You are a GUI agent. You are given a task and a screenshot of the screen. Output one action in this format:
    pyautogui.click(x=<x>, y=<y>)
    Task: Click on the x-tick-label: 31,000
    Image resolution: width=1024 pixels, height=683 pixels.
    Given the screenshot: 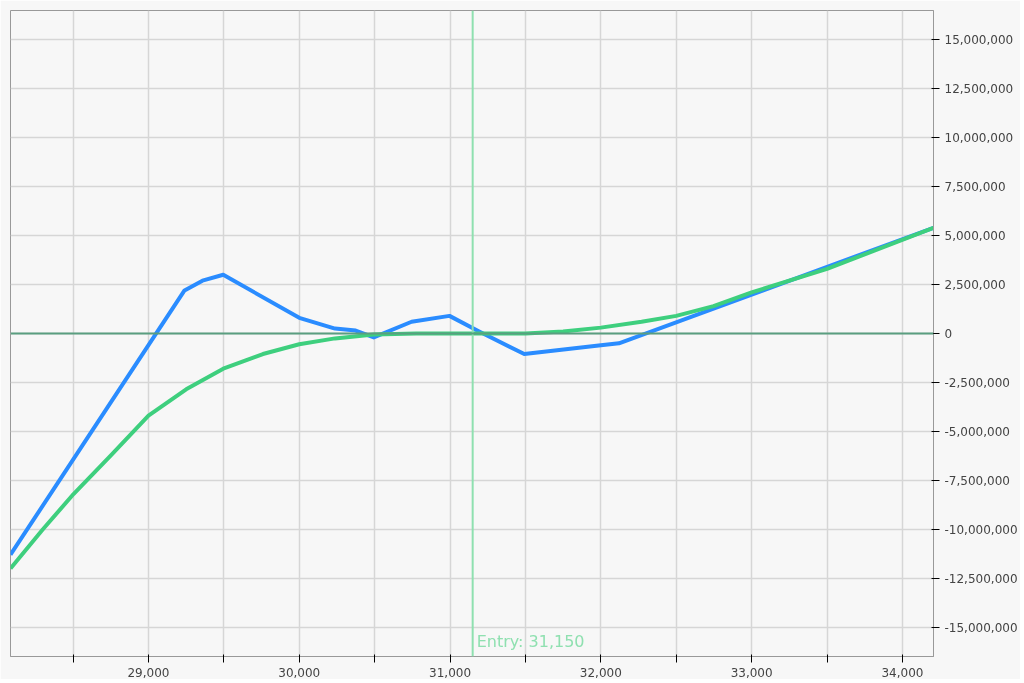 What is the action you would take?
    pyautogui.click(x=450, y=672)
    